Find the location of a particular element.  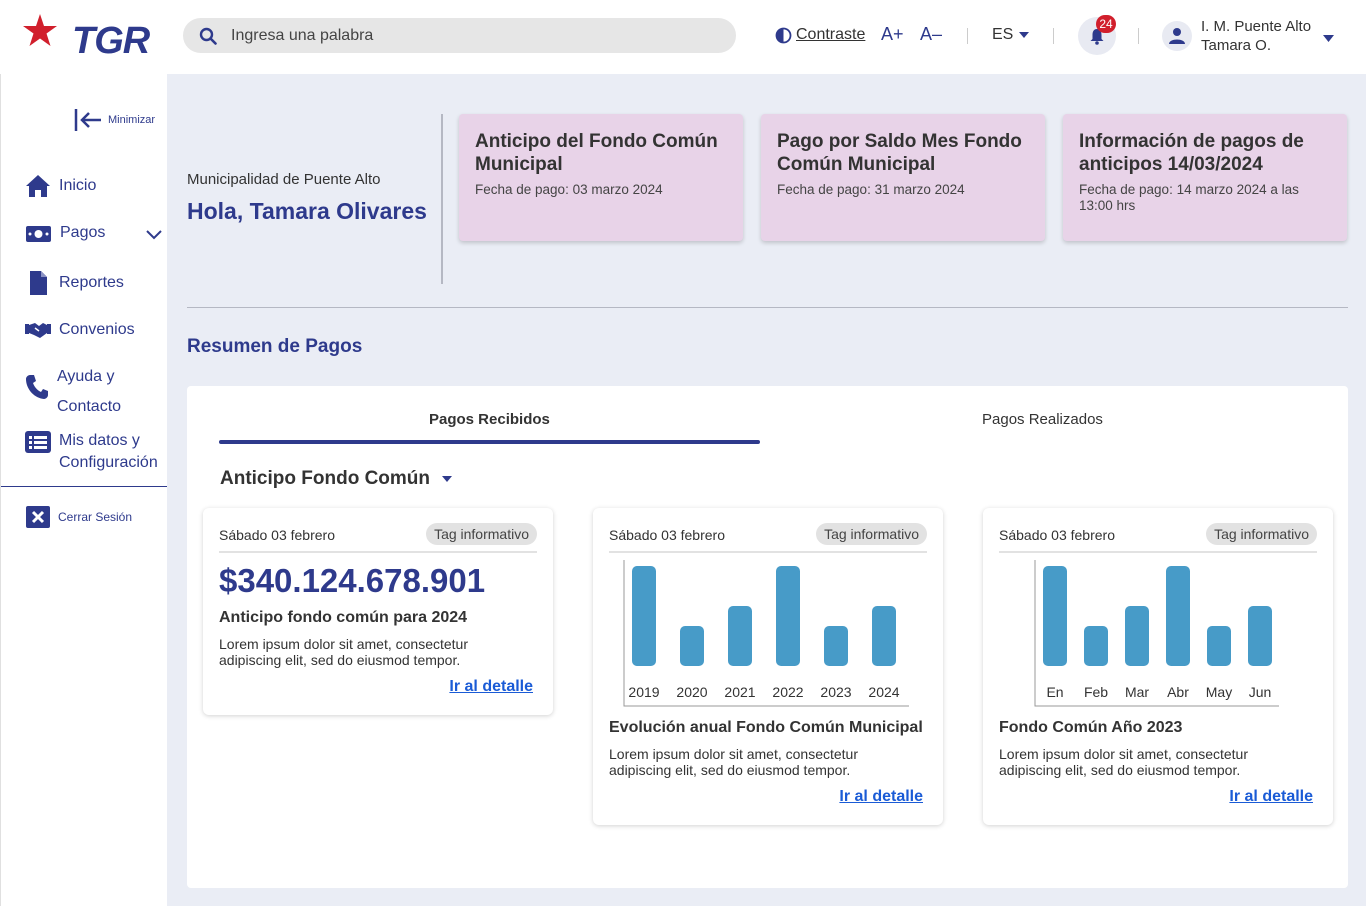

star-icon is located at coordinates (40, 30).